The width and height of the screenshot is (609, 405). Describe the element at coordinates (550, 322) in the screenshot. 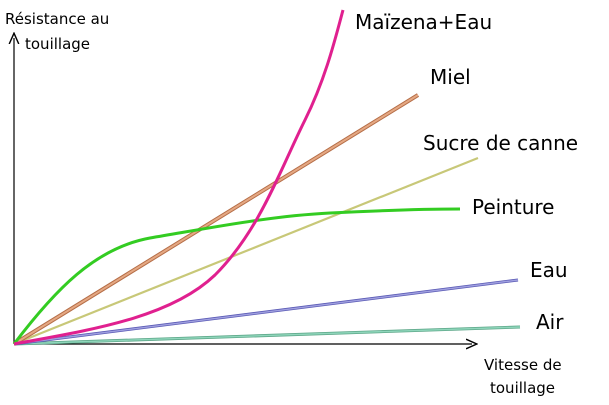

I see `curve-label: Air` at that location.